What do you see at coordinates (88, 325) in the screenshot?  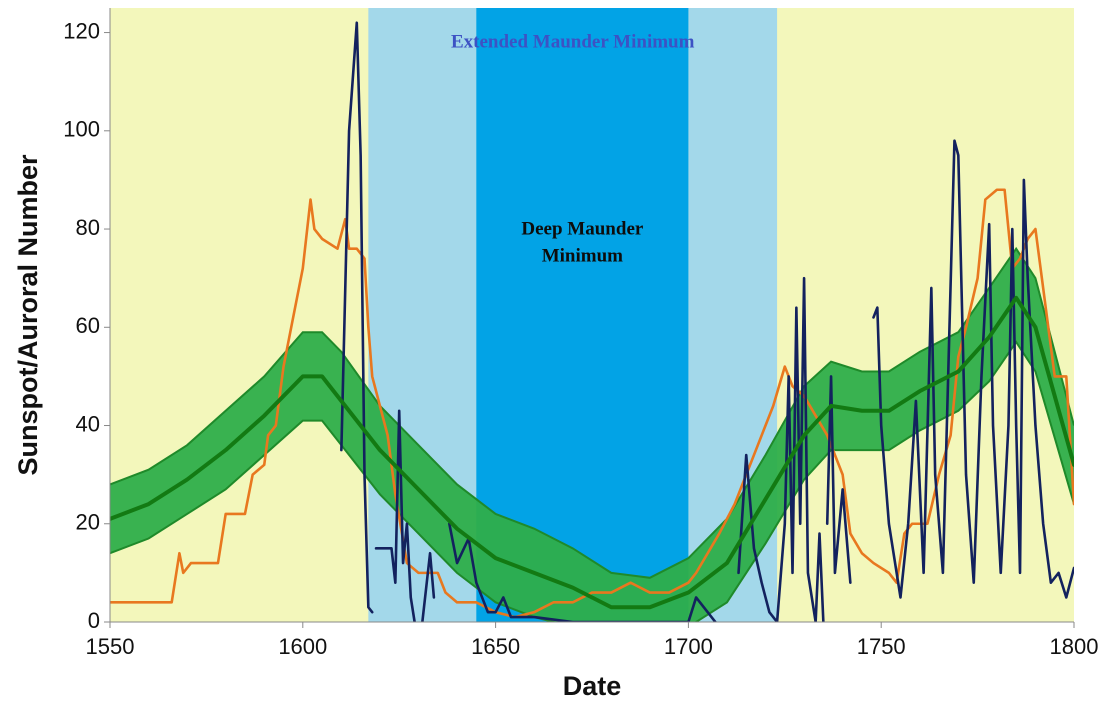 I see `y-tick-label: 60` at bounding box center [88, 325].